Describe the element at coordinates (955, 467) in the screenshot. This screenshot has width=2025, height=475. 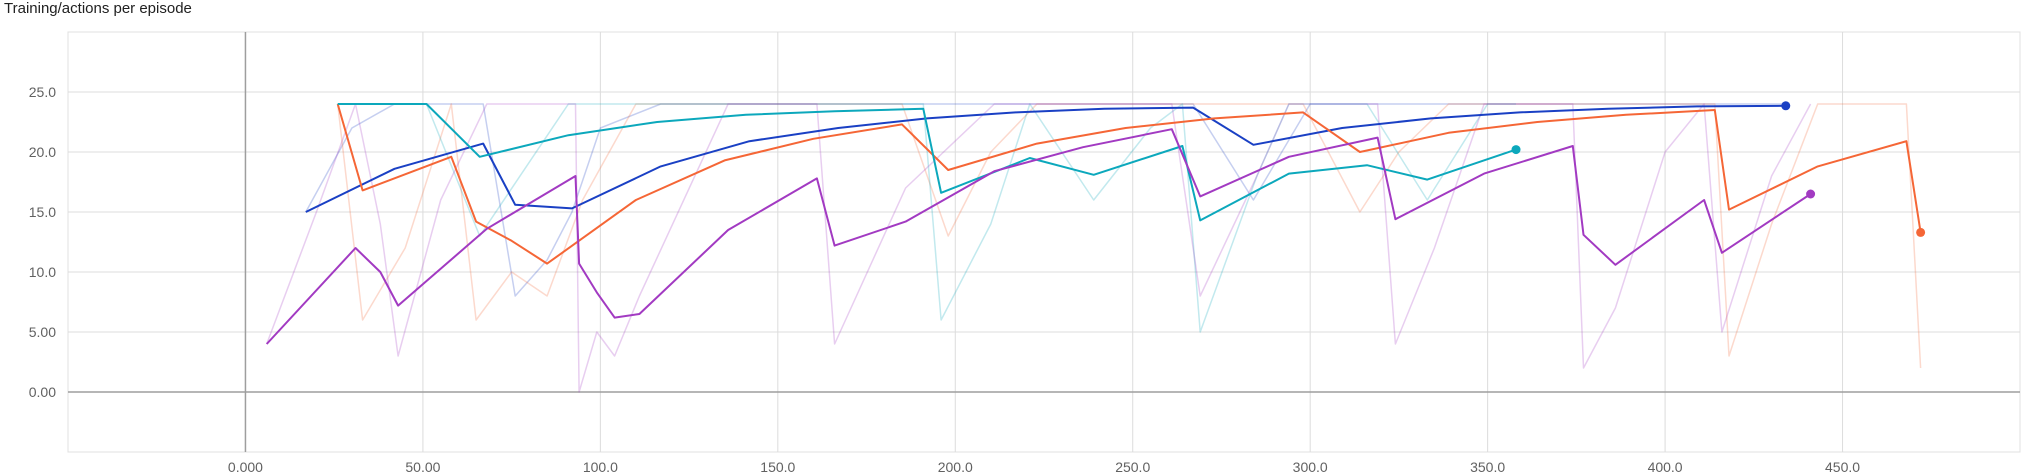
I see `x-tick-label: 200.0` at that location.